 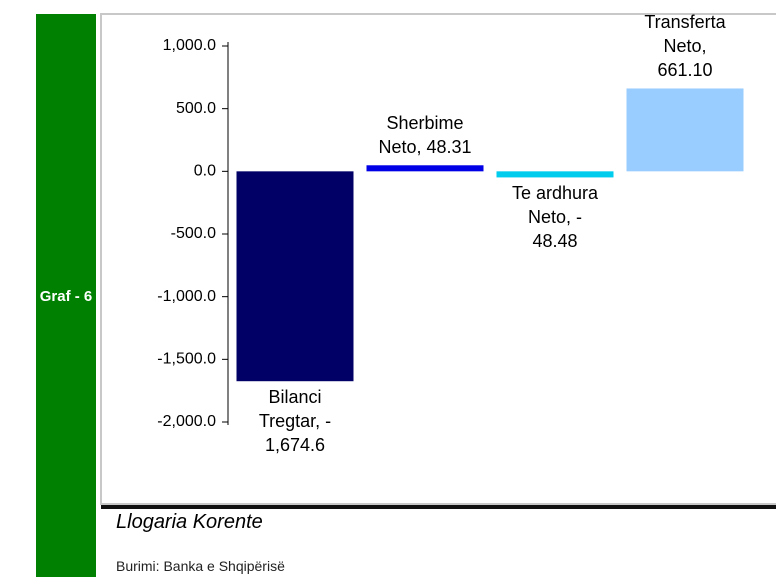 I want to click on y-tick-label: -2,000.0, so click(x=186, y=421).